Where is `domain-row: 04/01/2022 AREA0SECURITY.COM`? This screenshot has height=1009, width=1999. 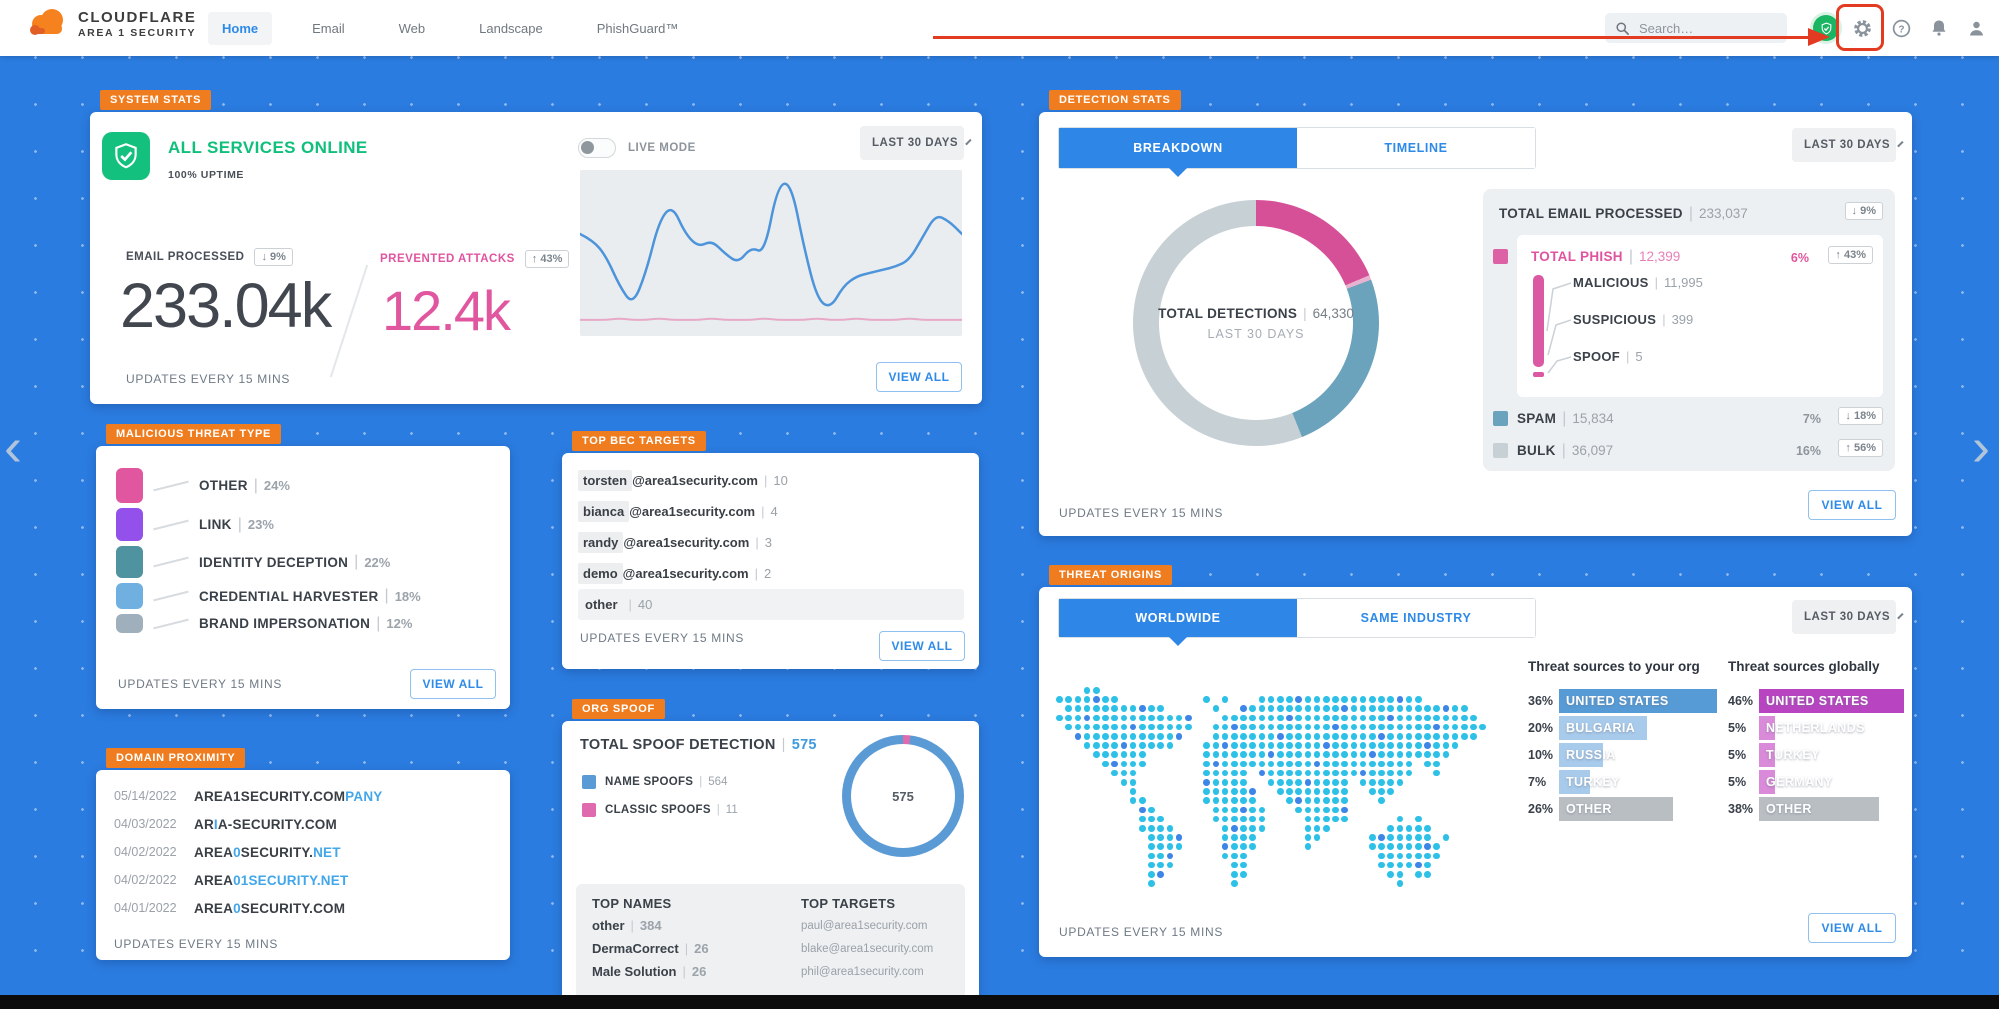
domain-row: 04/01/2022 AREA0SECURITY.COM is located at coordinates (230, 908).